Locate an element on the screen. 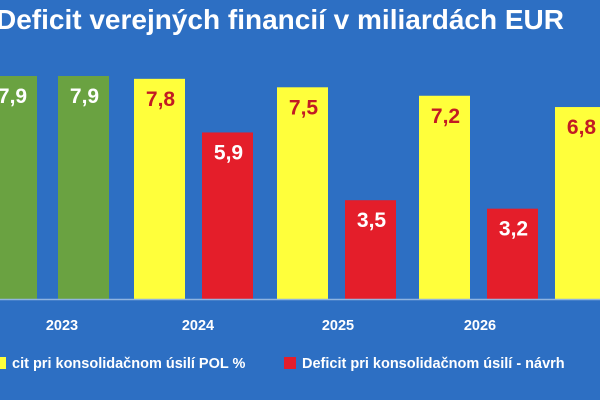 This screenshot has width=600, height=400. x-tick-label-2024: 2024 is located at coordinates (198, 326).